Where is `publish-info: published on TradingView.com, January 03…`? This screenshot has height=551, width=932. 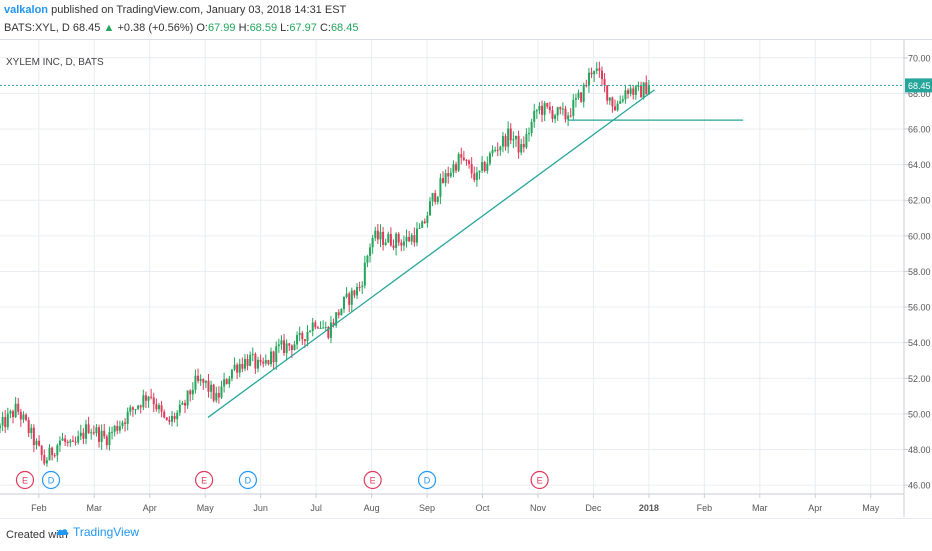 publish-info: published on TradingView.com, January 03… is located at coordinates (199, 10).